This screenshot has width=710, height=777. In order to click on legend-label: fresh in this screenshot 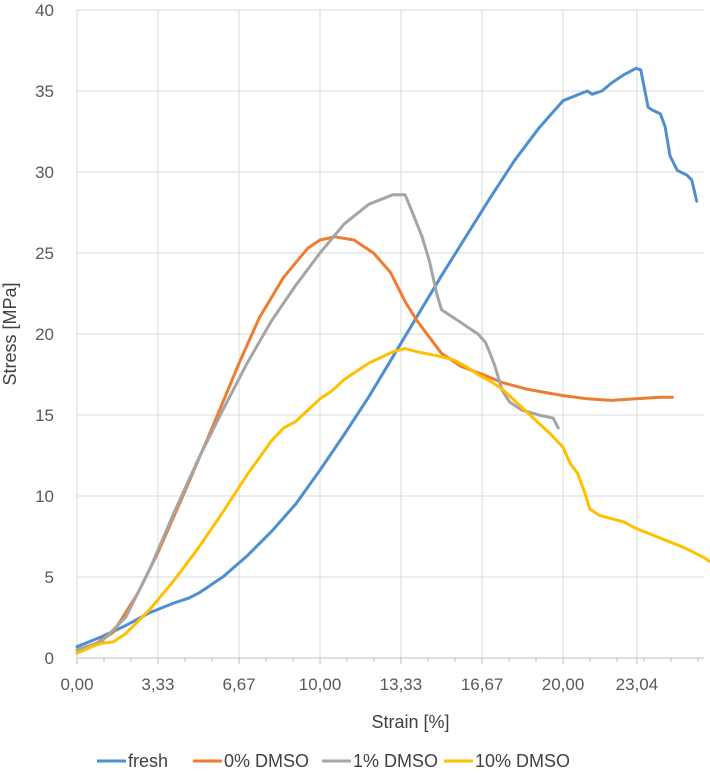, I will do `click(148, 761)`.